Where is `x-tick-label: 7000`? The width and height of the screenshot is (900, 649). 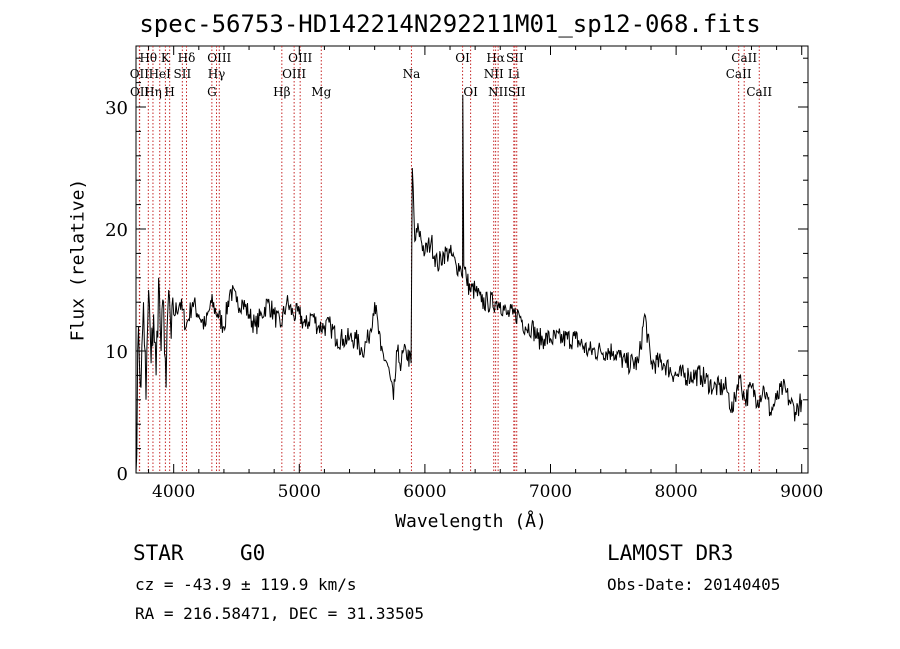
x-tick-label: 7000 is located at coordinates (550, 492).